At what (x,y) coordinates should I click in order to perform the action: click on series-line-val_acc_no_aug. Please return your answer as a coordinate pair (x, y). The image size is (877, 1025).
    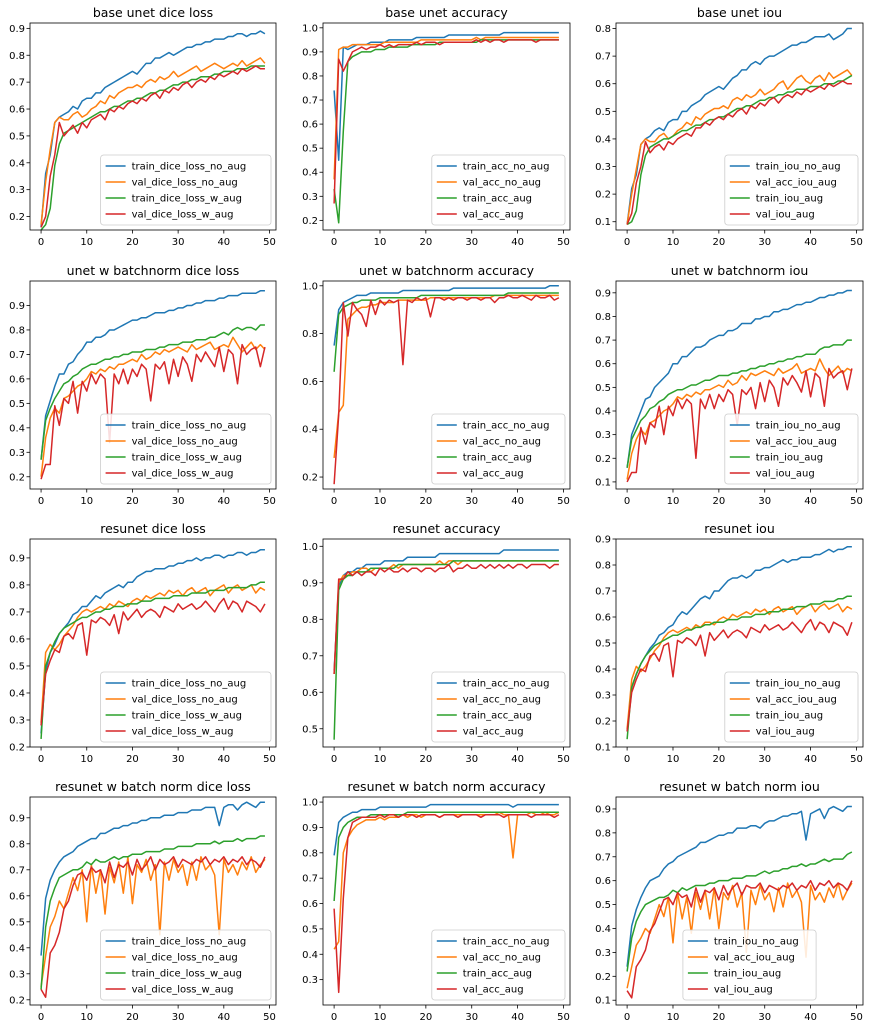
    Looking at the image, I should click on (446, 108).